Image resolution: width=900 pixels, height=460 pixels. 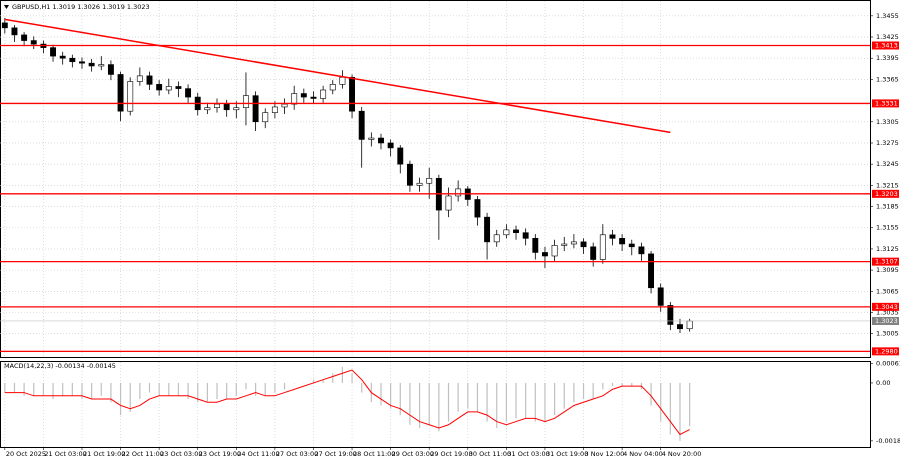 What do you see at coordinates (886, 307) in the screenshot?
I see `level-label: 1.3043` at bounding box center [886, 307].